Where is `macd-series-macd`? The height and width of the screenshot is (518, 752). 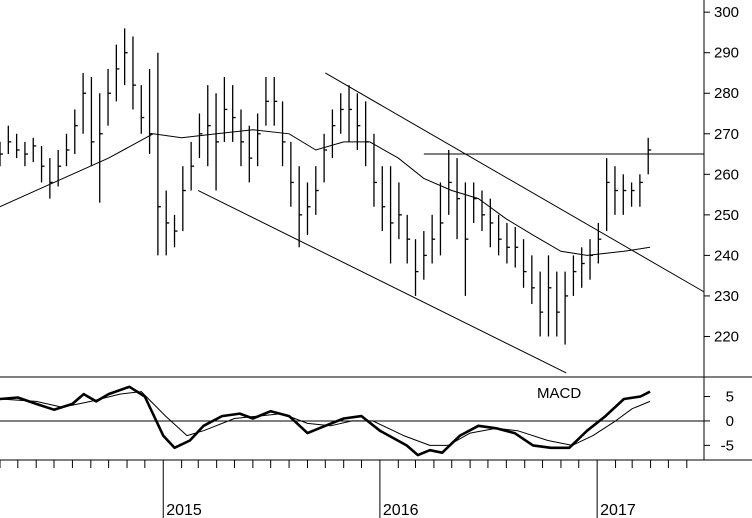
macd-series-macd is located at coordinates (325, 421).